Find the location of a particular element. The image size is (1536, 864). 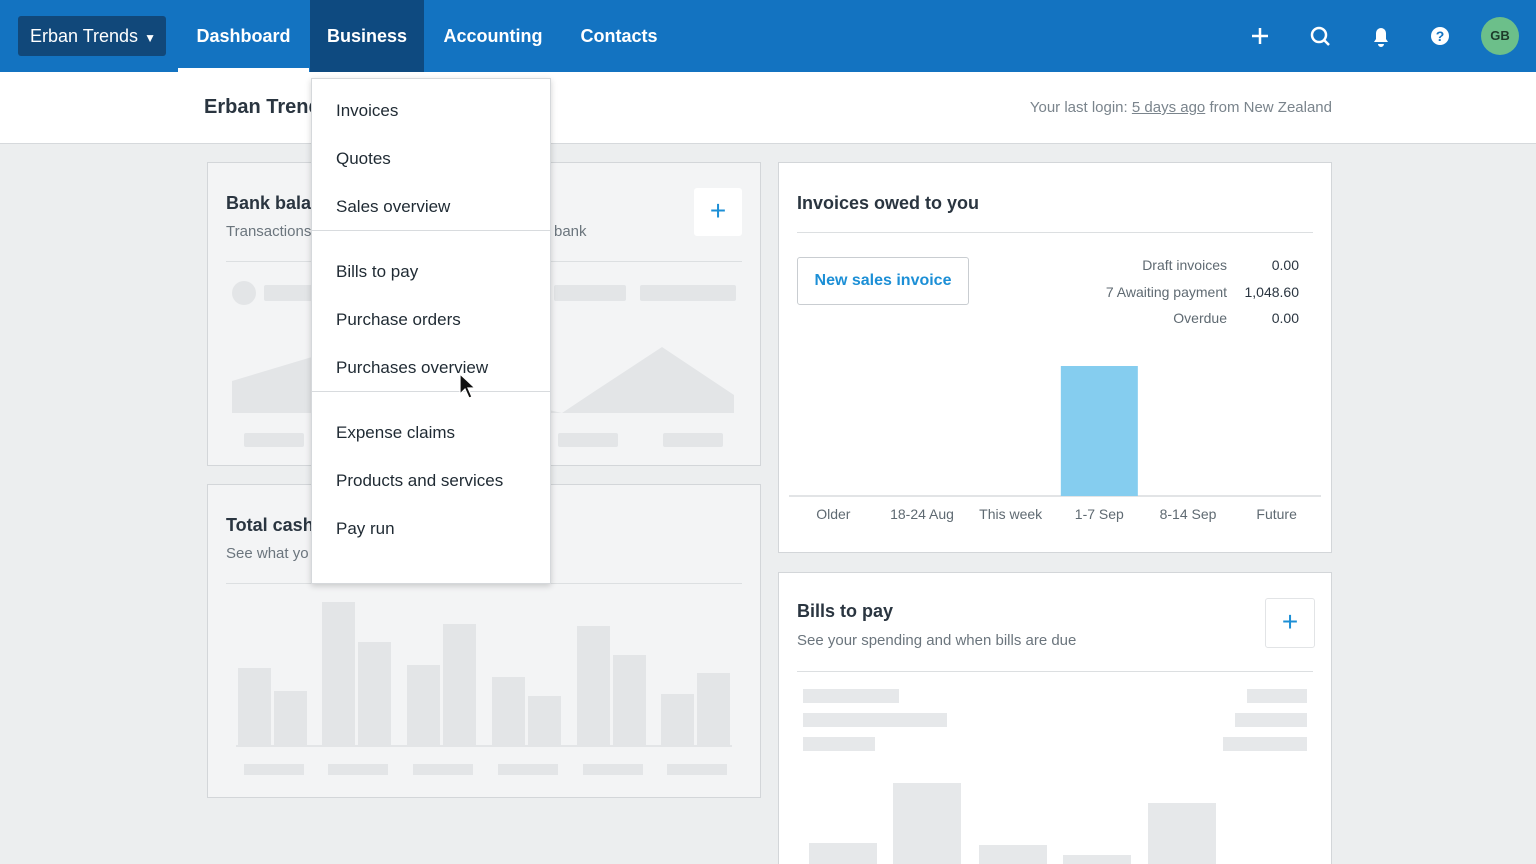

bell-icon is located at coordinates (1381, 37).